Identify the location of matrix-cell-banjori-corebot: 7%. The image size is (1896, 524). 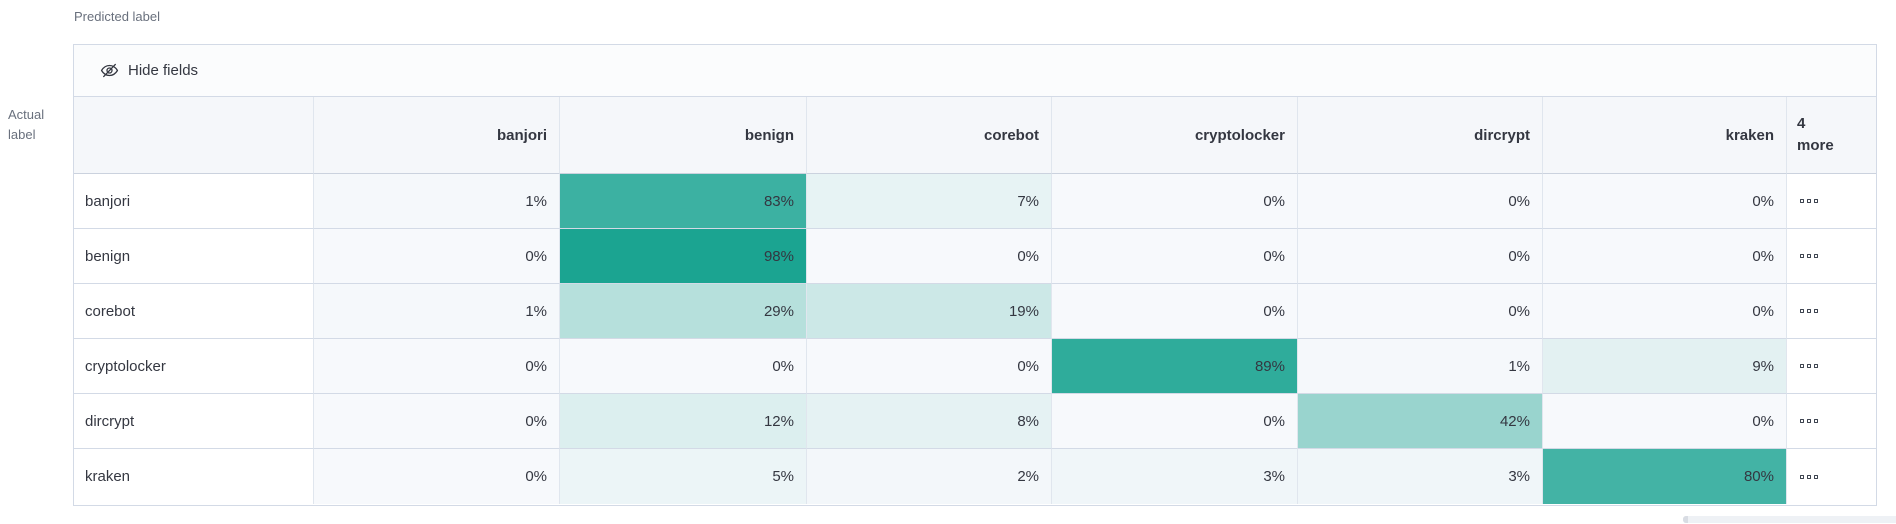
(929, 201).